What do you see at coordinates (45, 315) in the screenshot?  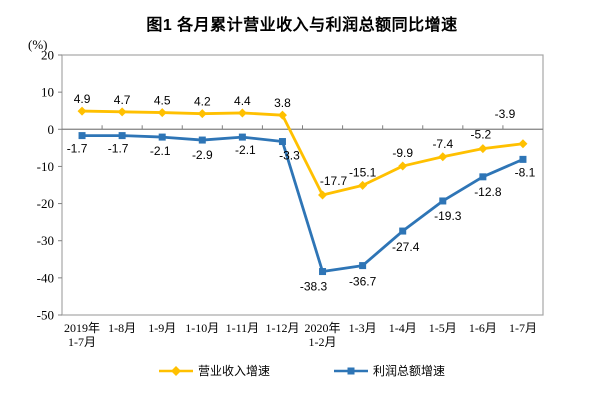 I see `y-axis-tick-label: -50` at bounding box center [45, 315].